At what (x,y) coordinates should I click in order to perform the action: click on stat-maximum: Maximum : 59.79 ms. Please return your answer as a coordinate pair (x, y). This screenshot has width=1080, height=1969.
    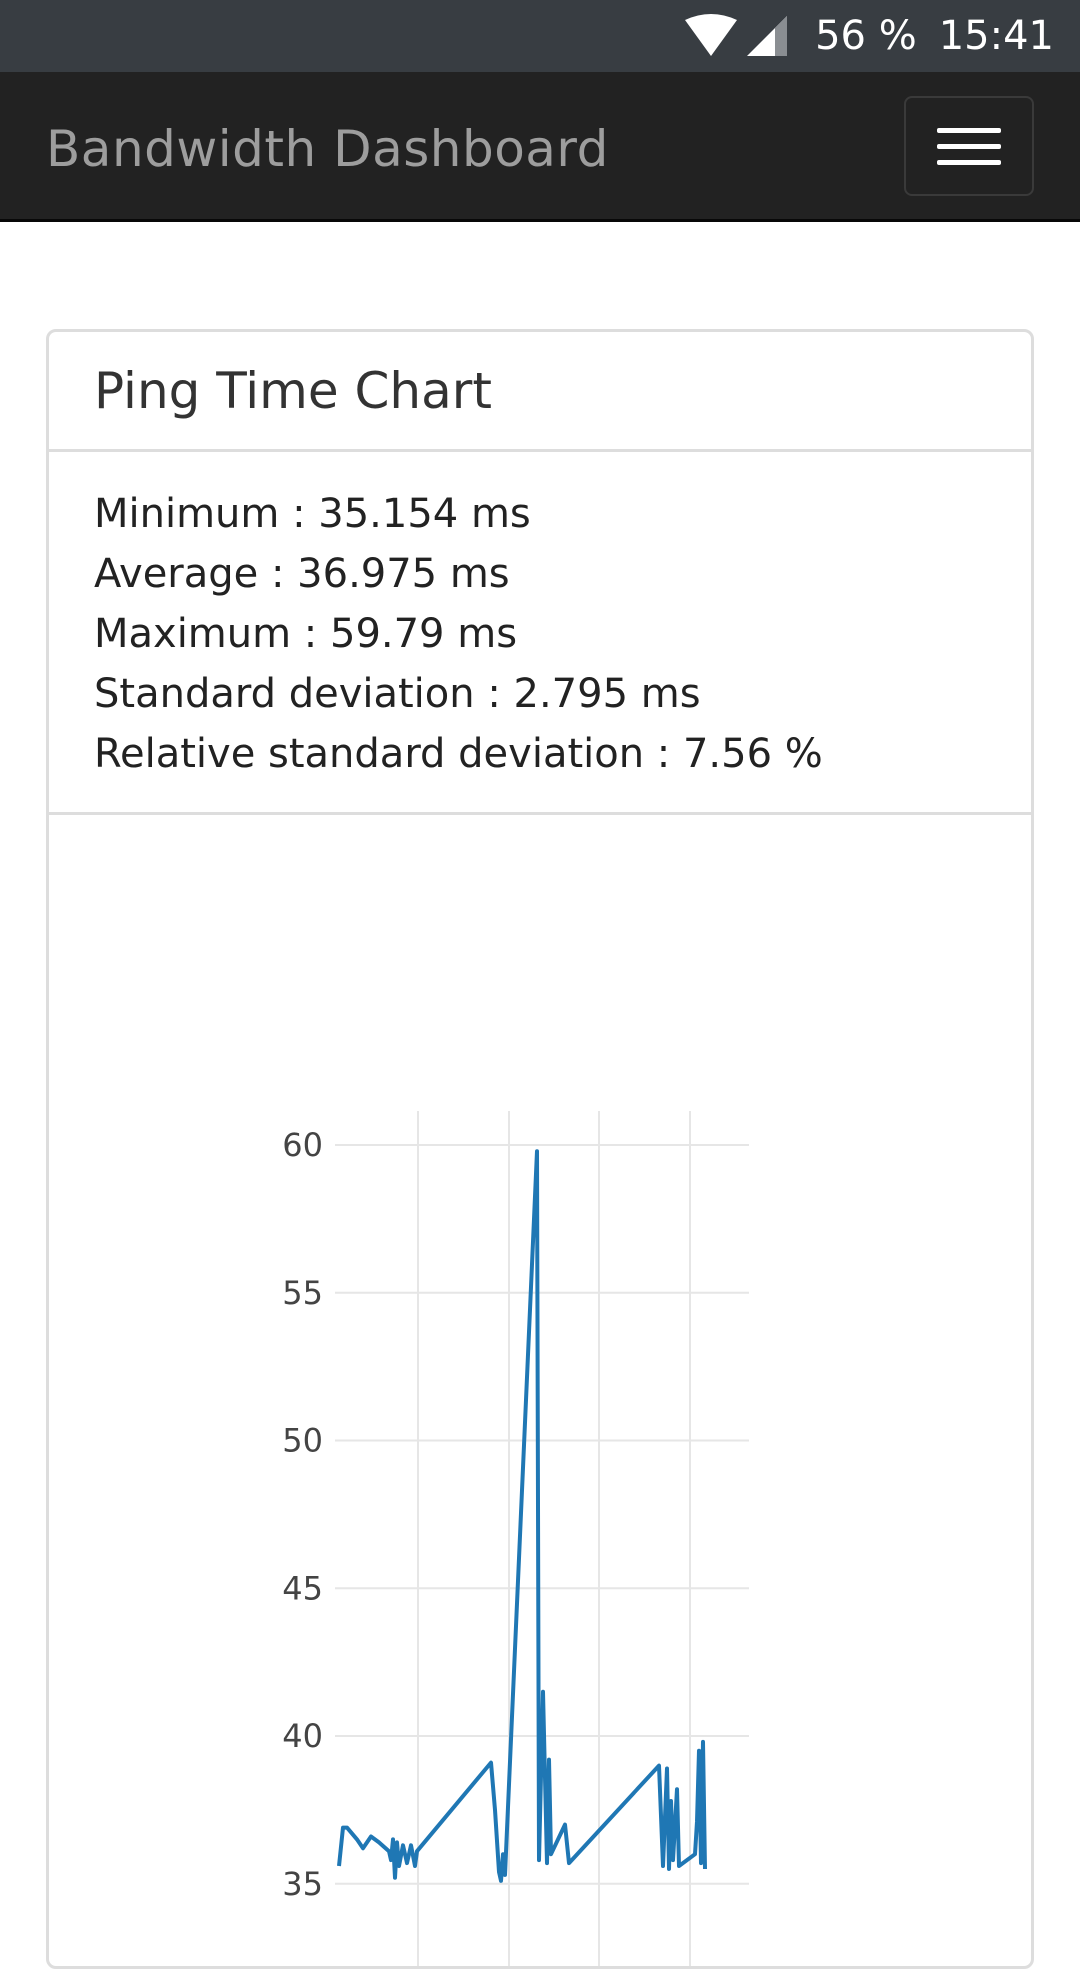
    Looking at the image, I should click on (306, 634).